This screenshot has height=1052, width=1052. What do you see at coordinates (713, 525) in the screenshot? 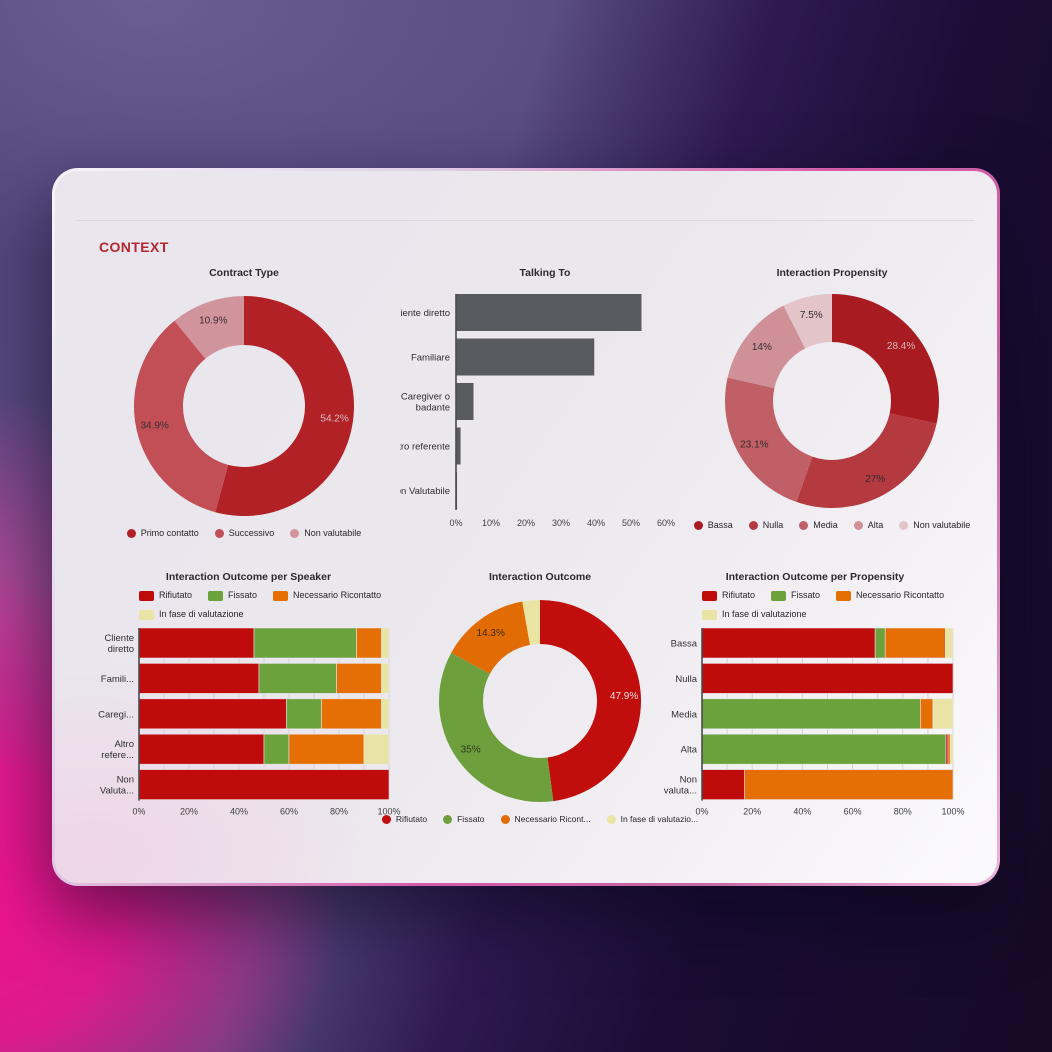
I see `legend-item: Bassa` at bounding box center [713, 525].